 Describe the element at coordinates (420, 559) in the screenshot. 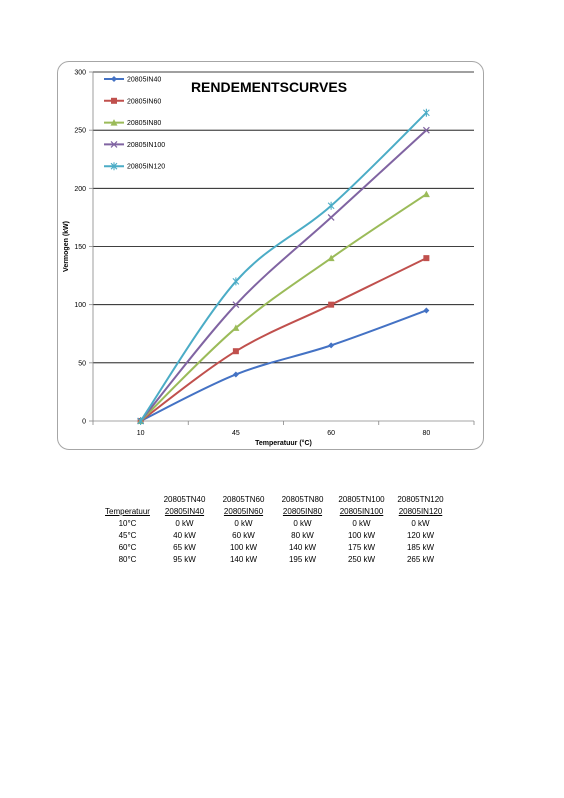

I see `table-cell: 265 kW` at that location.